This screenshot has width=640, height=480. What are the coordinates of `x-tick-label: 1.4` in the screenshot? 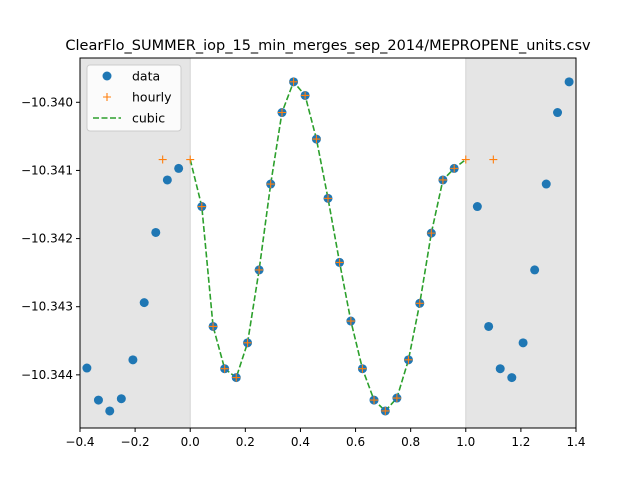 It's located at (575, 442).